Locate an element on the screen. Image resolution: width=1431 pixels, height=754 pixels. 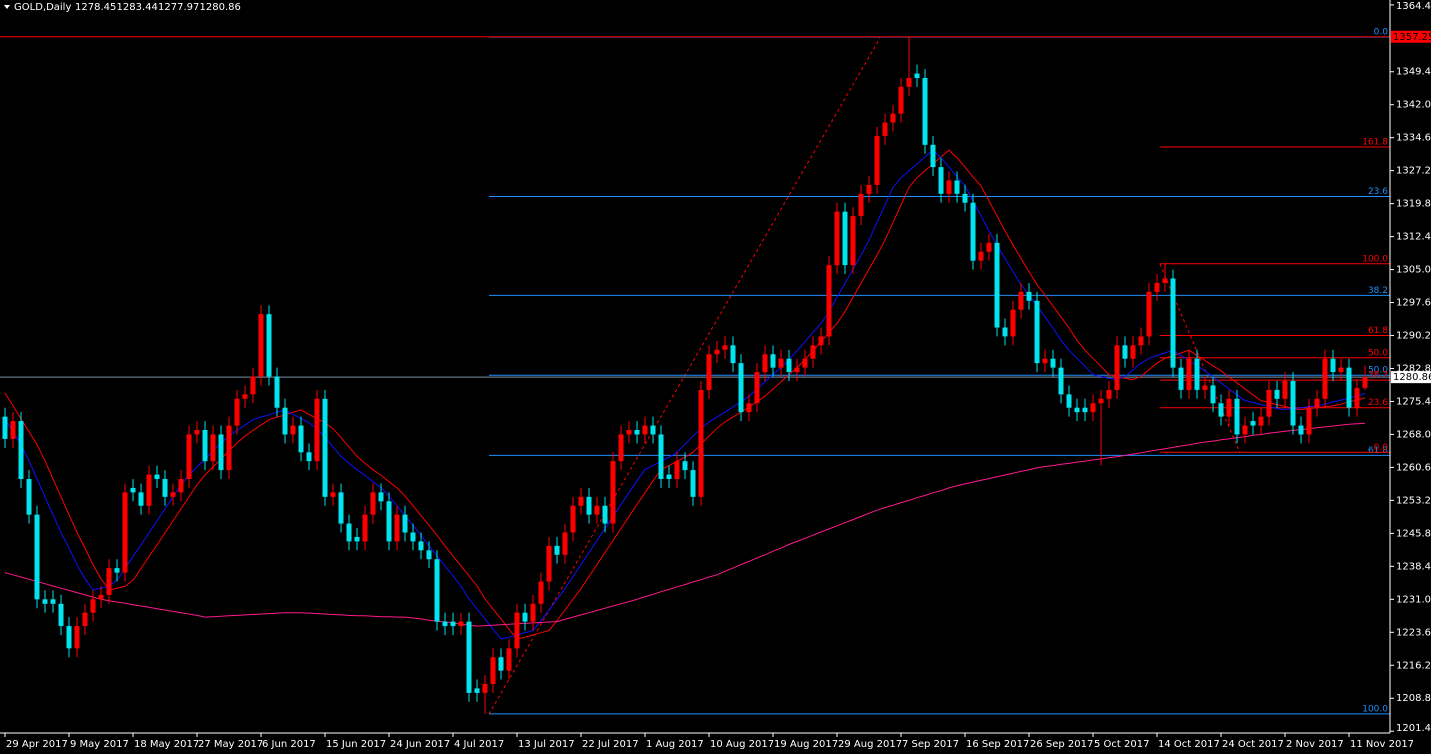
y-tick-label: 1253.20 is located at coordinates (1413, 500).